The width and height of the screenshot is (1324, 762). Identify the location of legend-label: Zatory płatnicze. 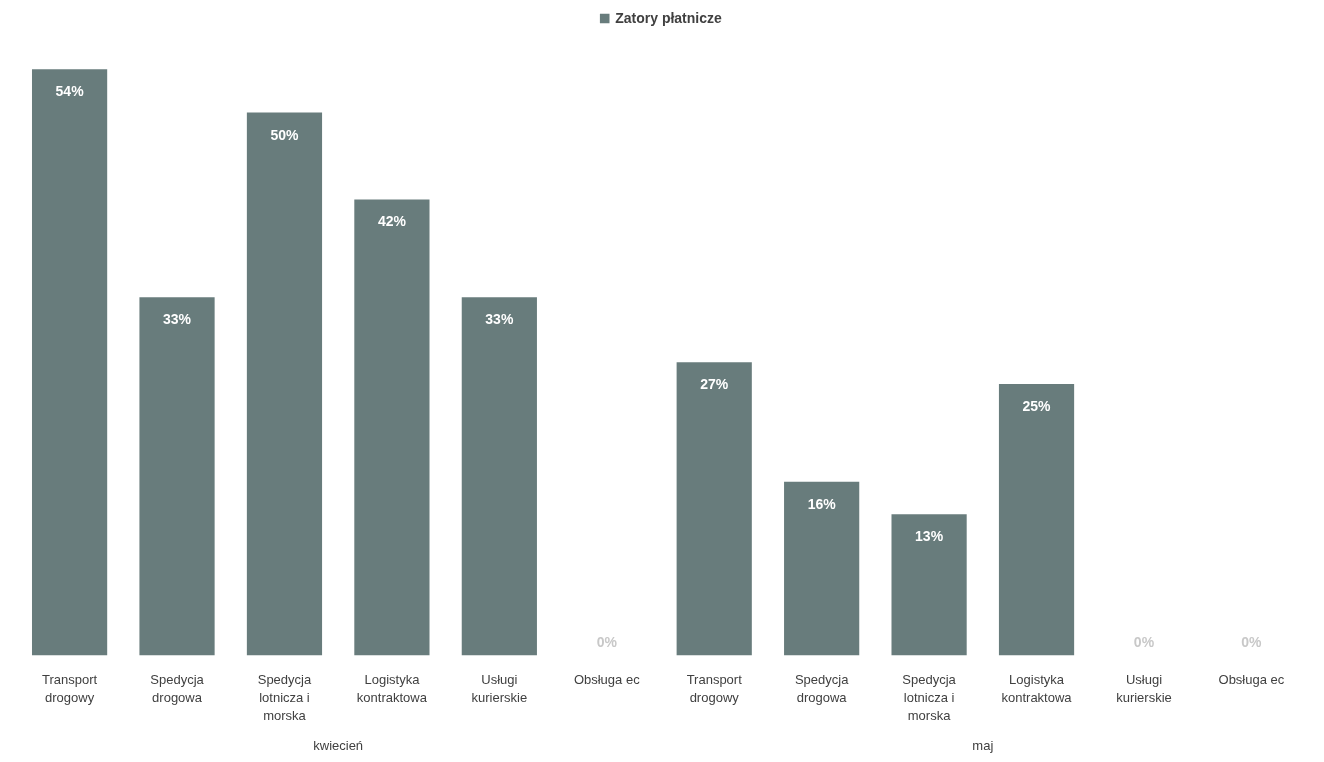
(668, 18).